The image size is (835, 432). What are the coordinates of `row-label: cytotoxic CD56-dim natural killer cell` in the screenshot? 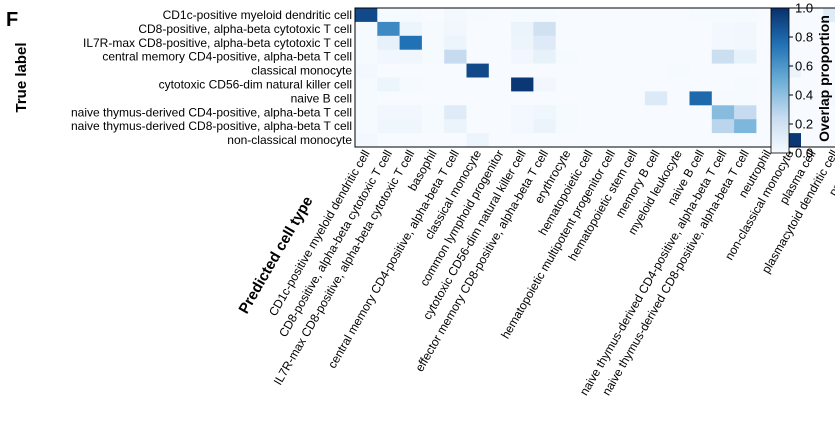 It's located at (255, 84).